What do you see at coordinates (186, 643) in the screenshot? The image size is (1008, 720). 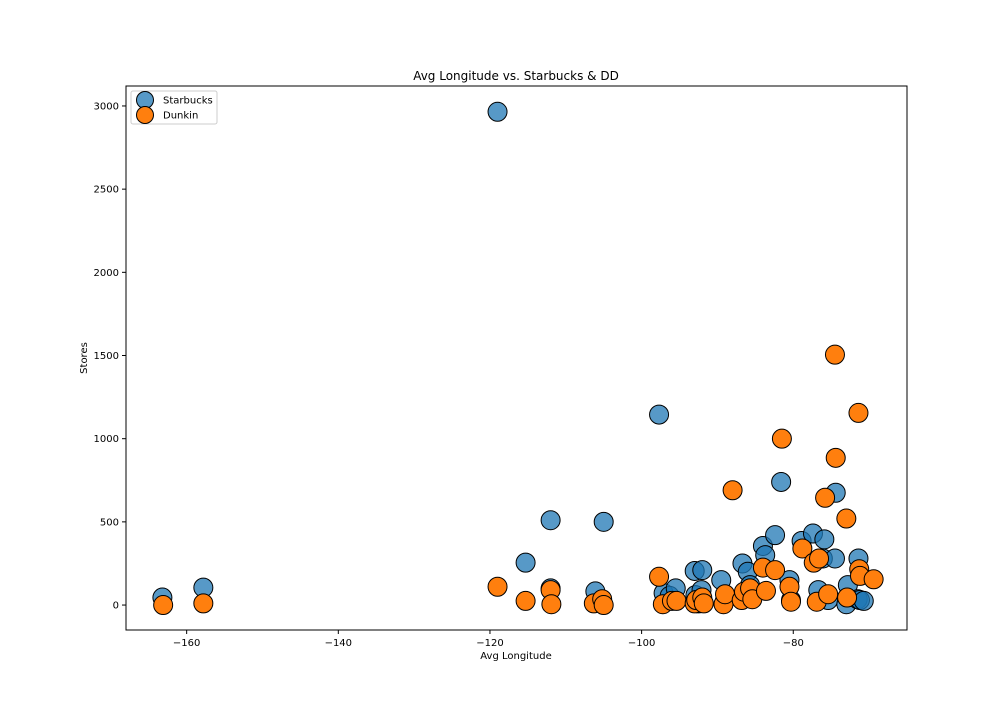 I see `x-tick-label: −160` at bounding box center [186, 643].